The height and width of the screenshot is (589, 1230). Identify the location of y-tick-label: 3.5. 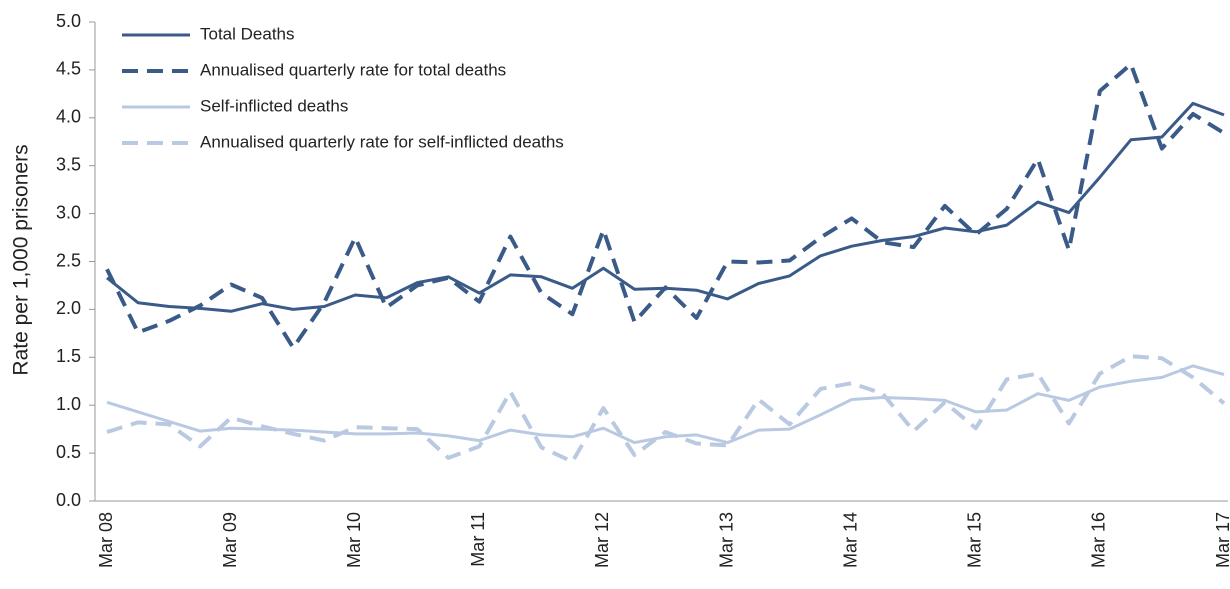
(68, 164).